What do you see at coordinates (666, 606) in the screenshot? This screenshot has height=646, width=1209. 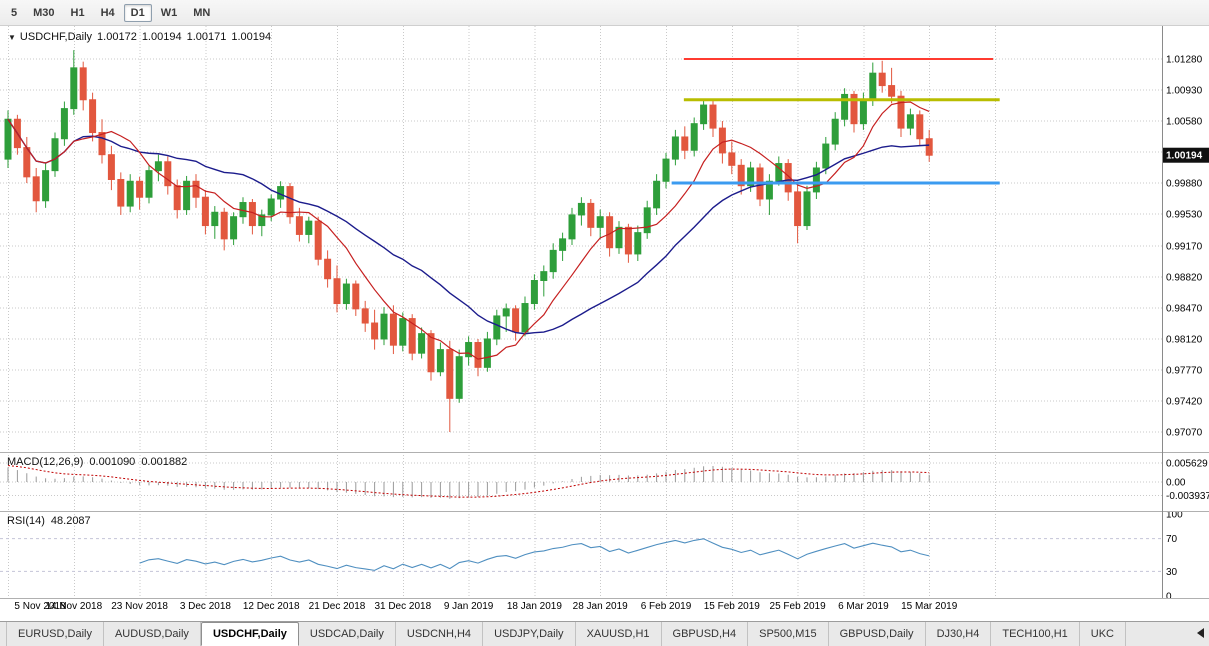 I see `date-label: 6 Feb 2019` at bounding box center [666, 606].